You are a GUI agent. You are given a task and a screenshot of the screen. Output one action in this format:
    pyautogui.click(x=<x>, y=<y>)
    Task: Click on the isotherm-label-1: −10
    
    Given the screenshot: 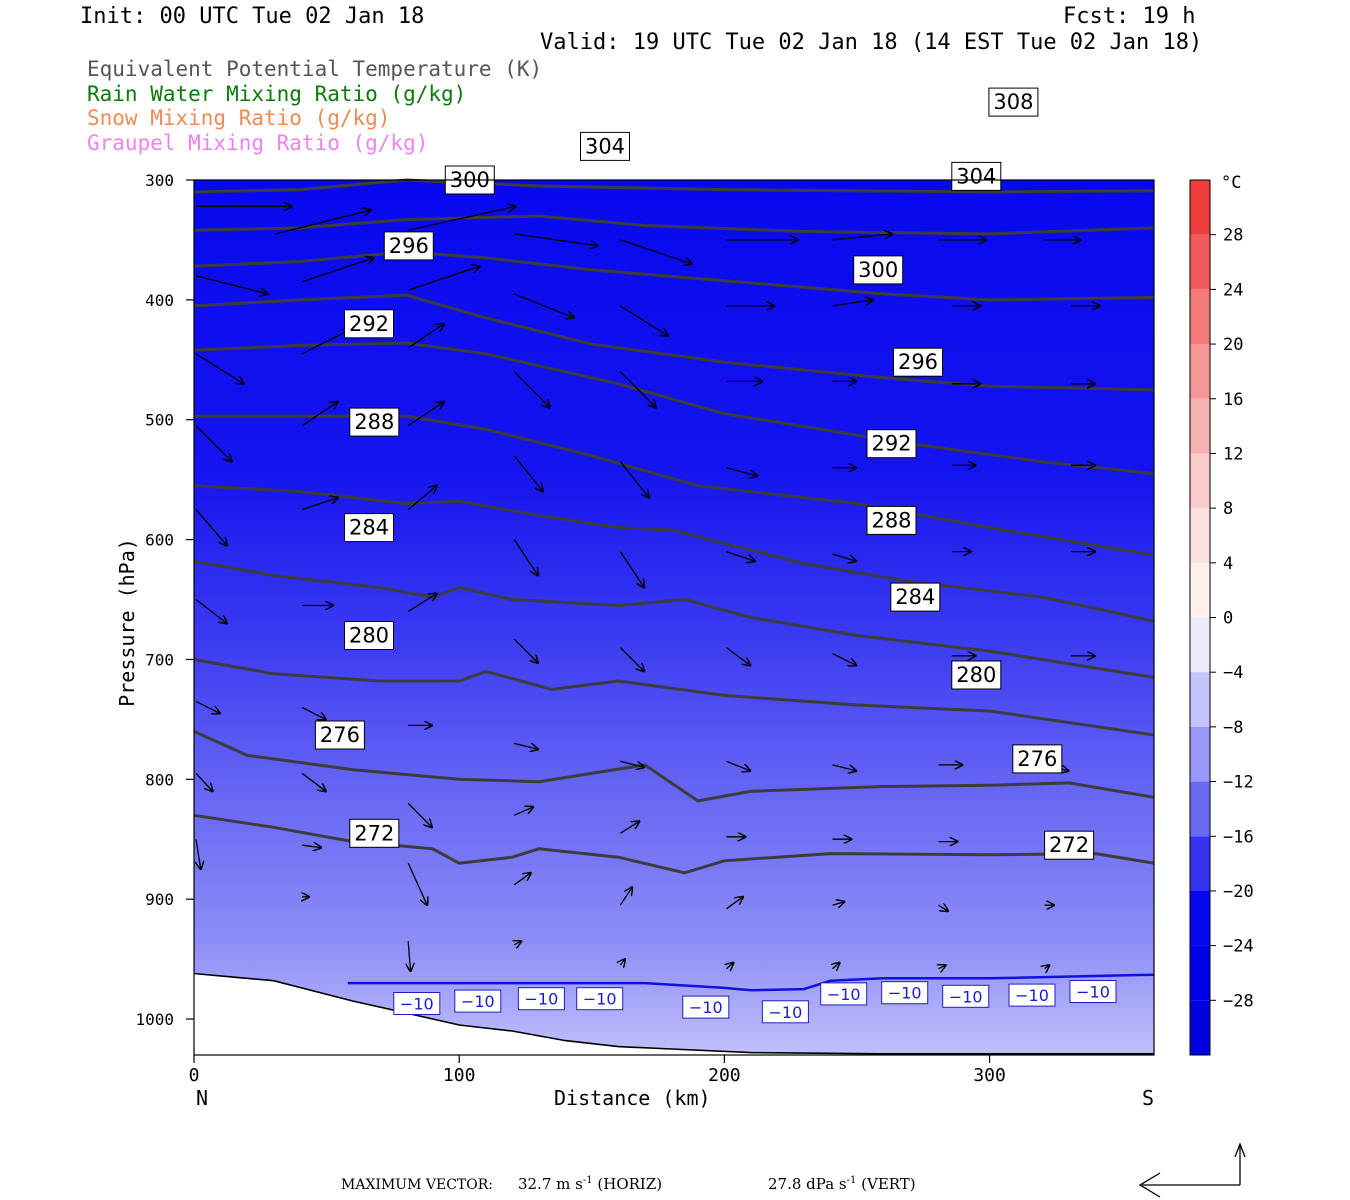 What is the action you would take?
    pyautogui.click(x=478, y=1001)
    